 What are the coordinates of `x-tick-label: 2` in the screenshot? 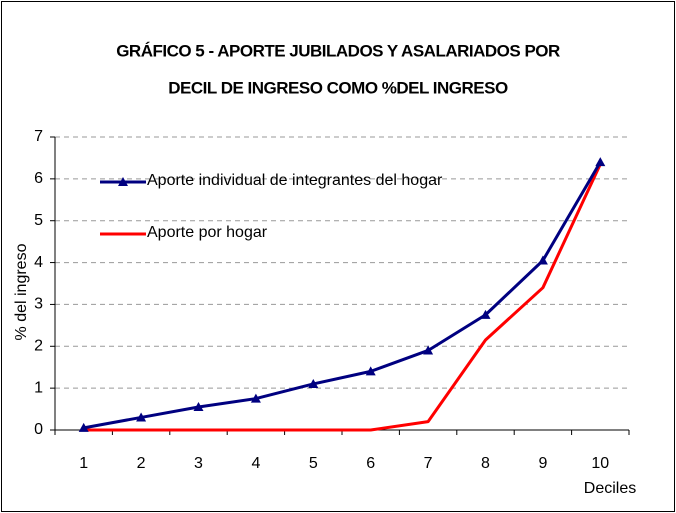 It's located at (141, 463).